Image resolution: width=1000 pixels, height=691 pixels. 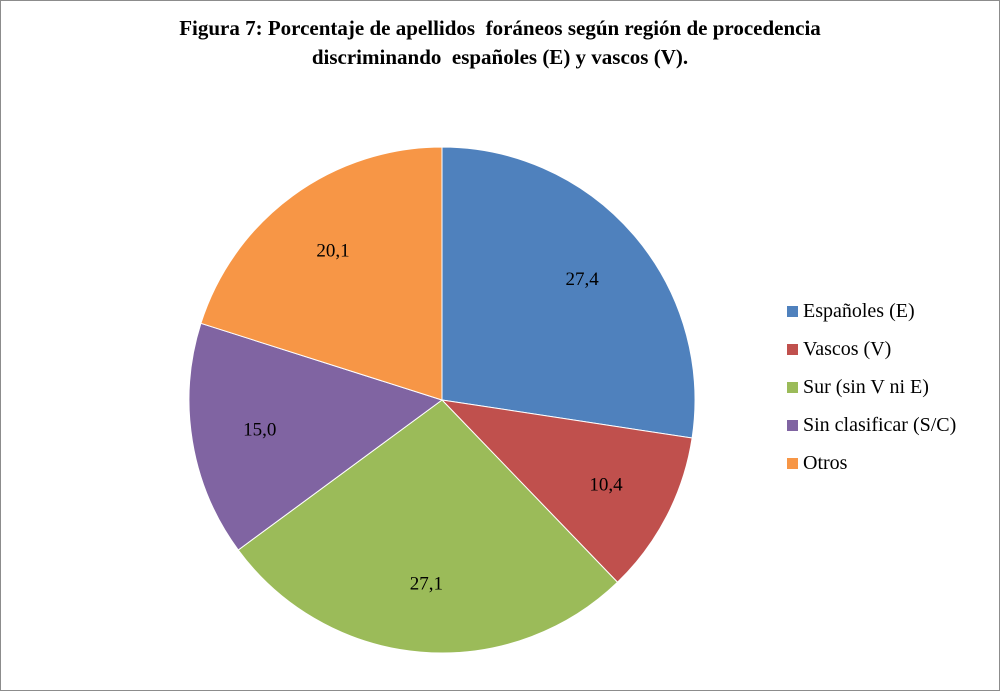 I want to click on legend-item: Sin clasificar (S/C), so click(x=871, y=425).